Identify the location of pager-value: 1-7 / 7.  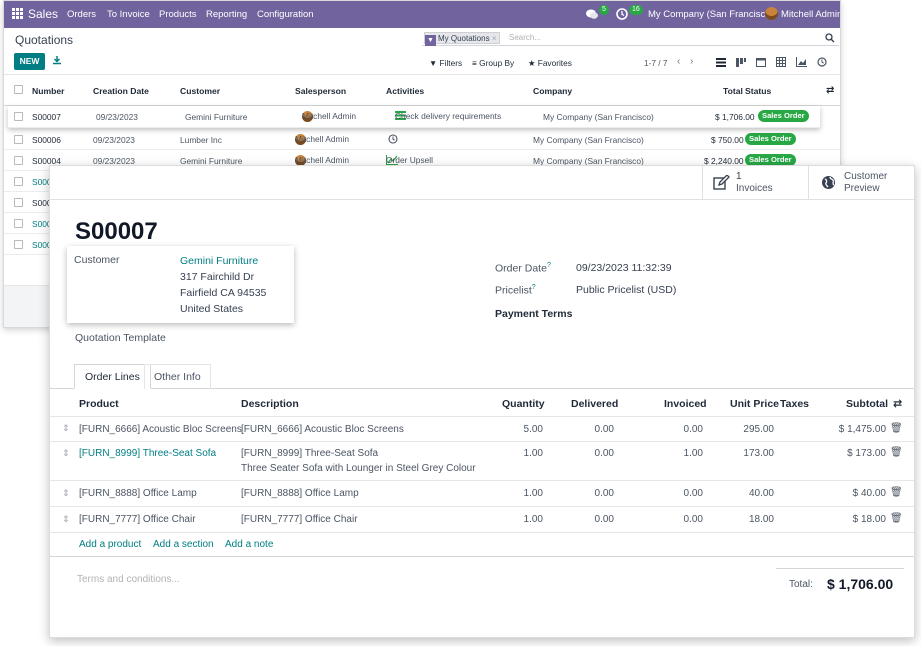
(656, 63).